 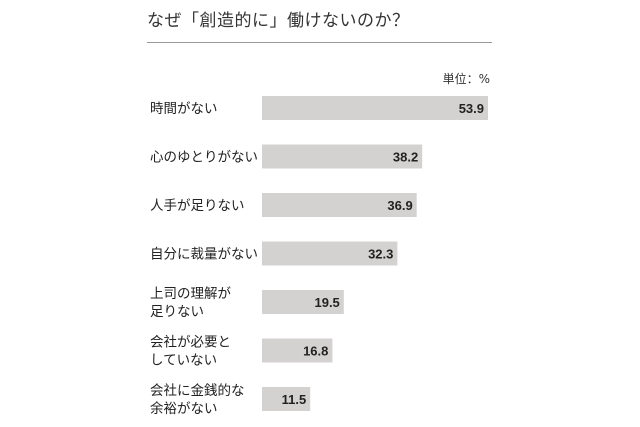 What do you see at coordinates (315, 351) in the screenshot?
I see `bar-value-label: 16.8` at bounding box center [315, 351].